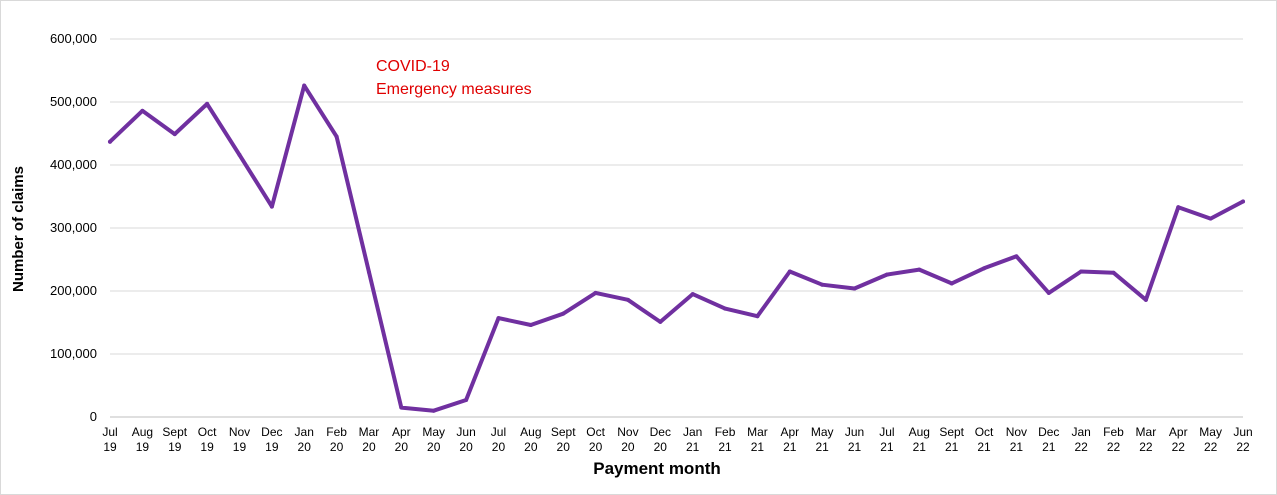 The height and width of the screenshot is (495, 1277). I want to click on x-axis-title: Payment month, so click(657, 468).